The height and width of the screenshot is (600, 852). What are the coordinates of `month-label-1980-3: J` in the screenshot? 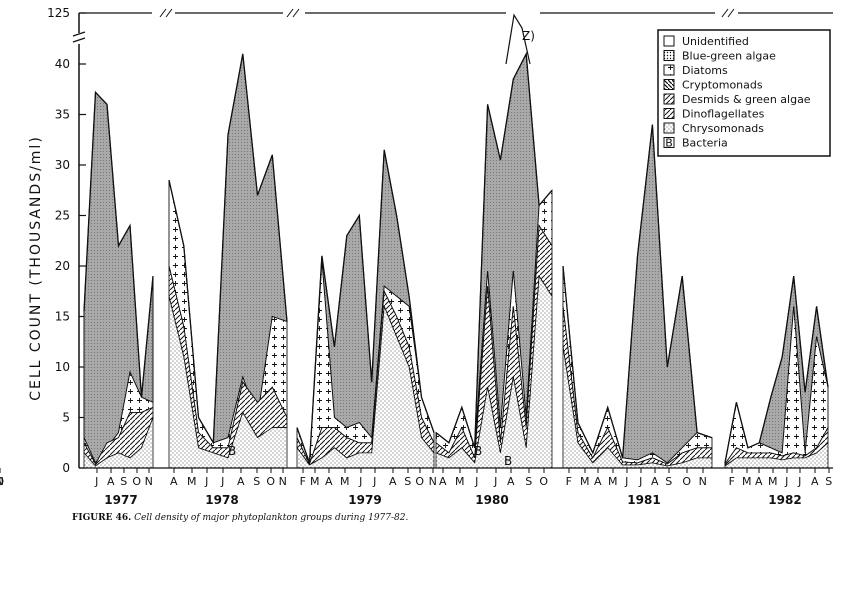 It's located at (495, 481).